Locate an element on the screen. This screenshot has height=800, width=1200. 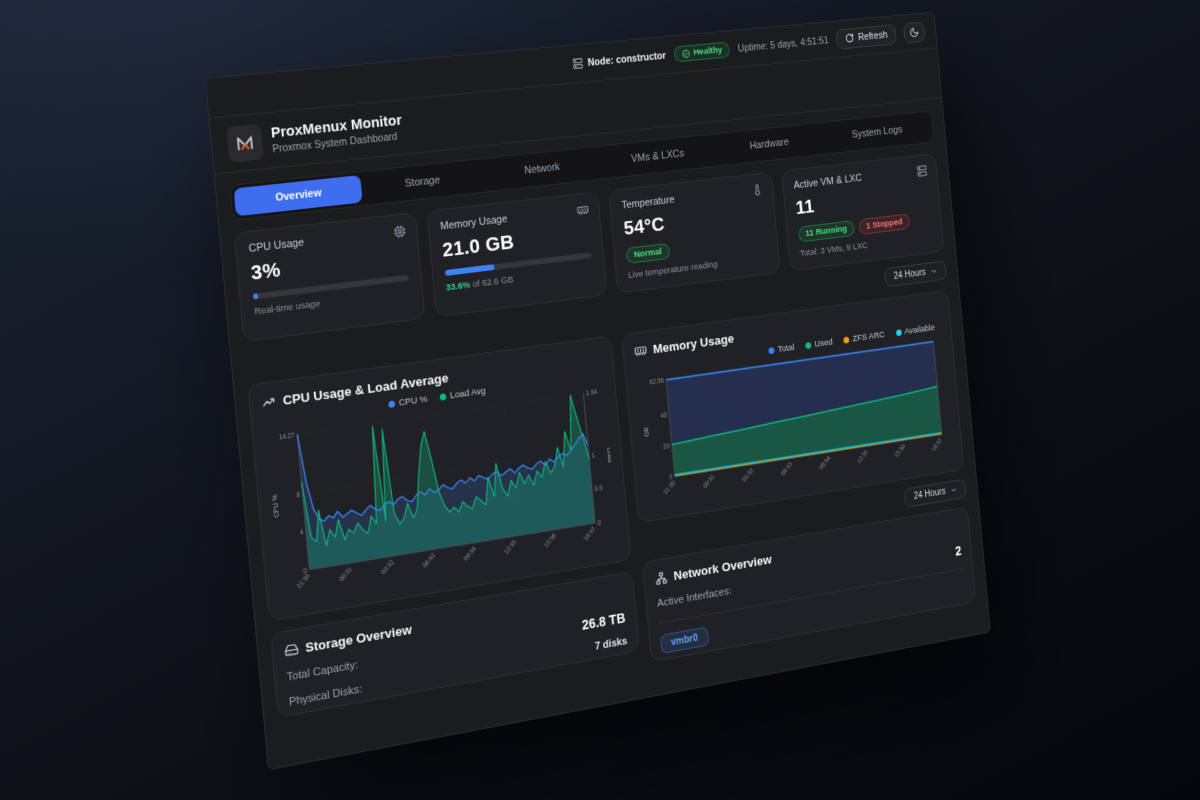
servers-icon is located at coordinates (922, 171).